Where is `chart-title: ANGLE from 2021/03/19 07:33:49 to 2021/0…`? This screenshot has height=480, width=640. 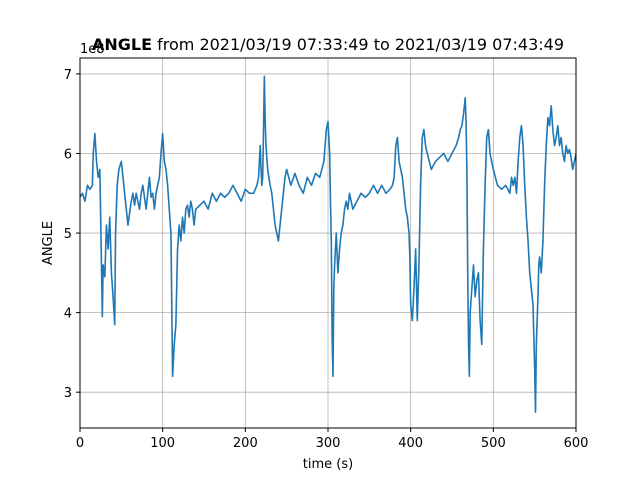
chart-title: ANGLE from 2021/03/19 07:33:49 to 2021/0… is located at coordinates (328, 44).